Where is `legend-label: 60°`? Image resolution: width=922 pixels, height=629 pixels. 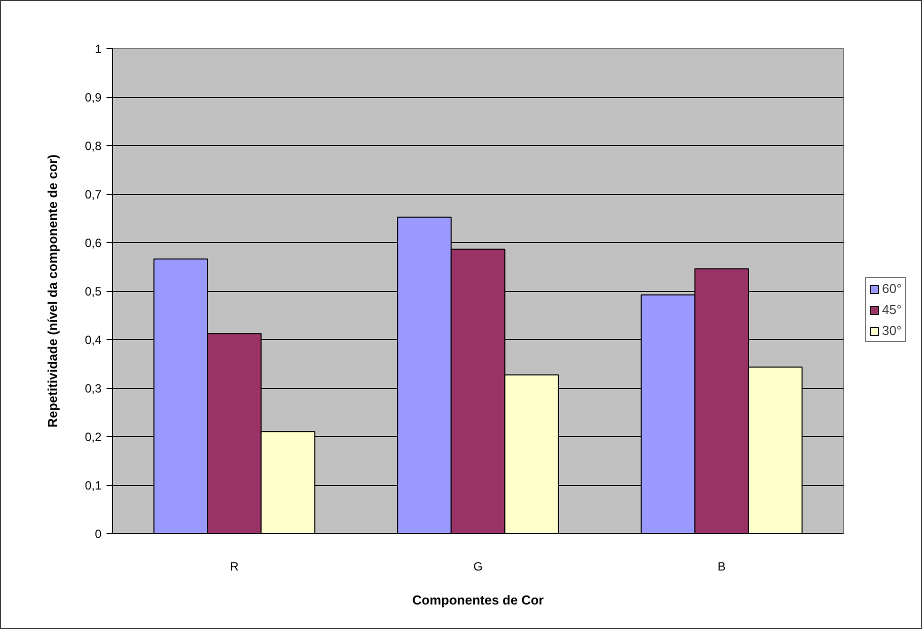 legend-label: 60° is located at coordinates (892, 288).